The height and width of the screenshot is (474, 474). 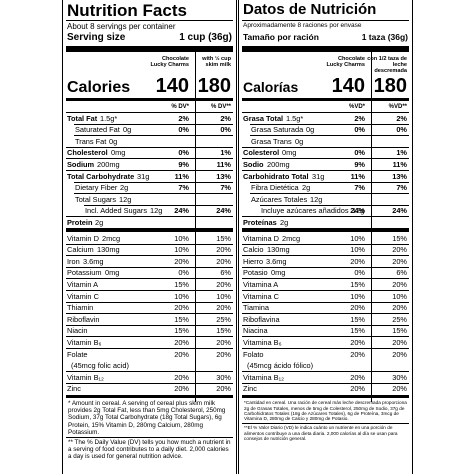 What do you see at coordinates (109, 118) in the screenshot?
I see `nutrient-amount: 1.5g*` at bounding box center [109, 118].